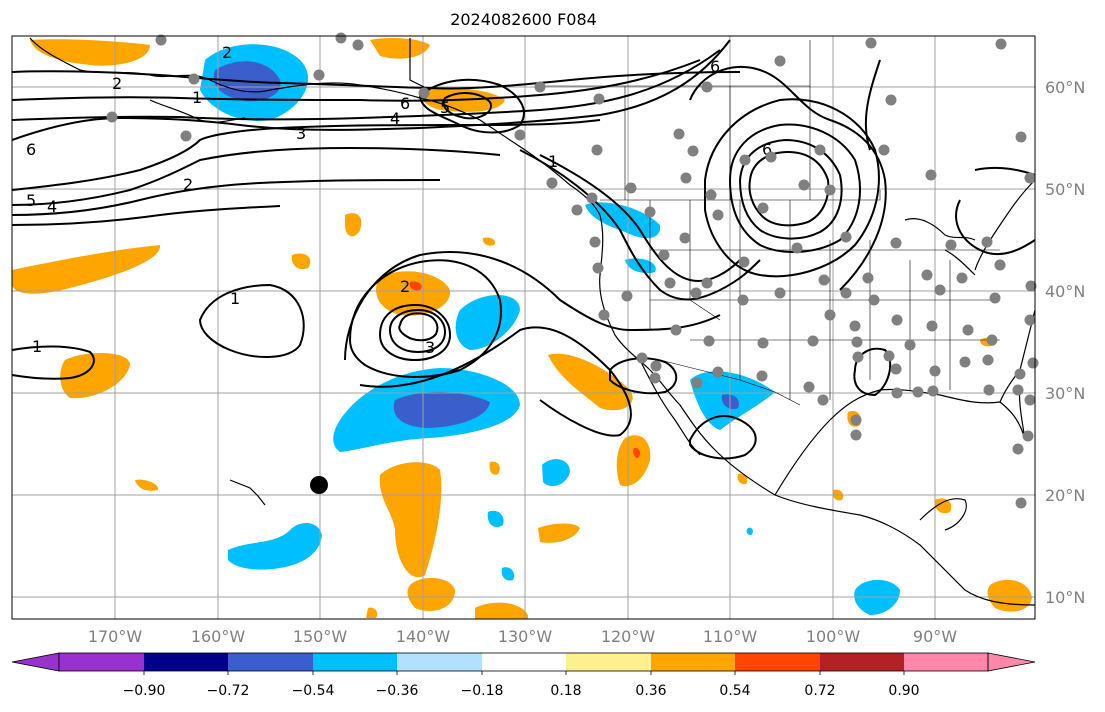  Describe the element at coordinates (1009, 595) in the screenshot. I see `anomaly-orange-carib` at that location.